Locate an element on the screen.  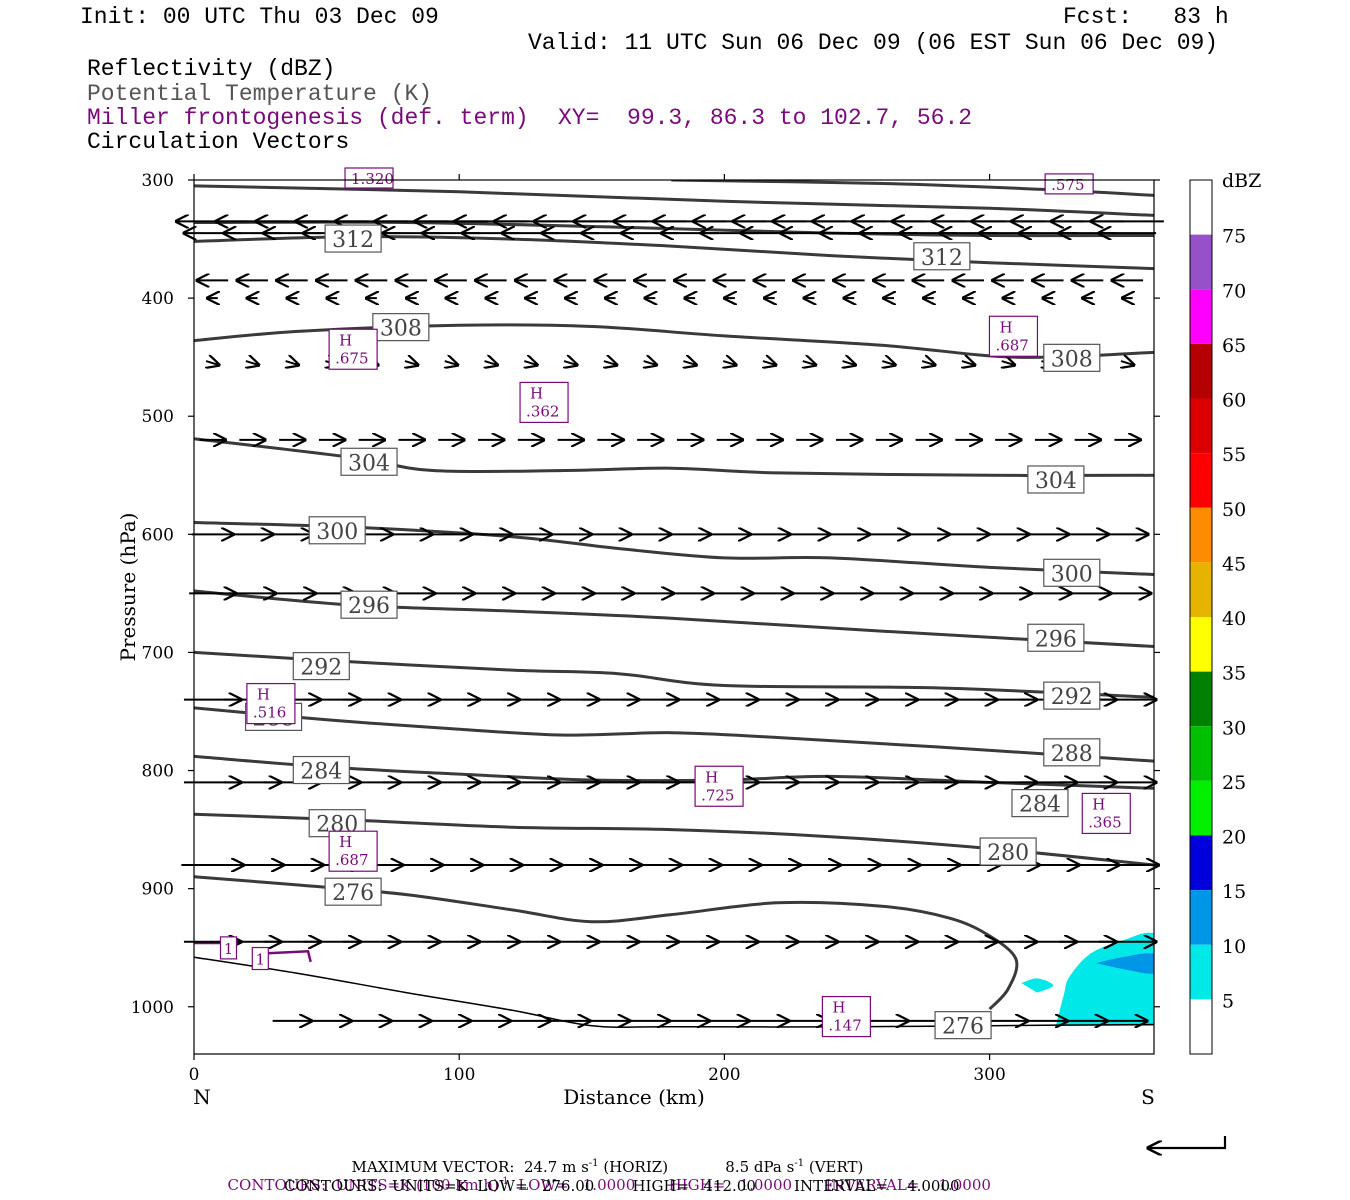
colorbar-label: 10 is located at coordinates (1234, 947).